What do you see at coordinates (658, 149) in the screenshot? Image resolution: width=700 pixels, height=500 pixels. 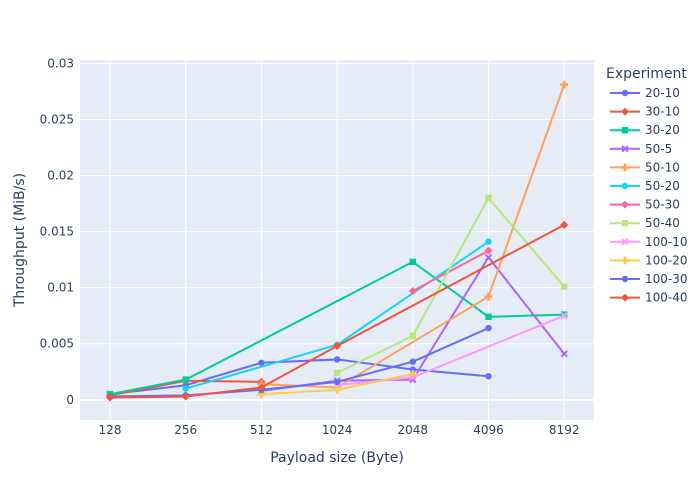 I see `legend-label: 50-5` at bounding box center [658, 149].